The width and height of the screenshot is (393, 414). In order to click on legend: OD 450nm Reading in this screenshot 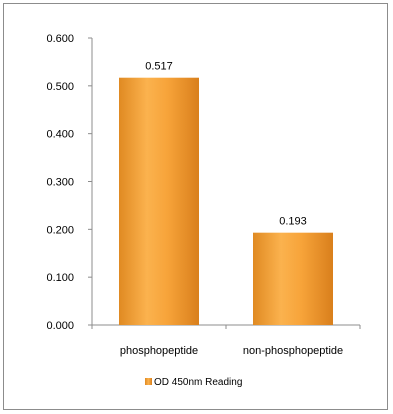, I will do `click(193, 382)`.